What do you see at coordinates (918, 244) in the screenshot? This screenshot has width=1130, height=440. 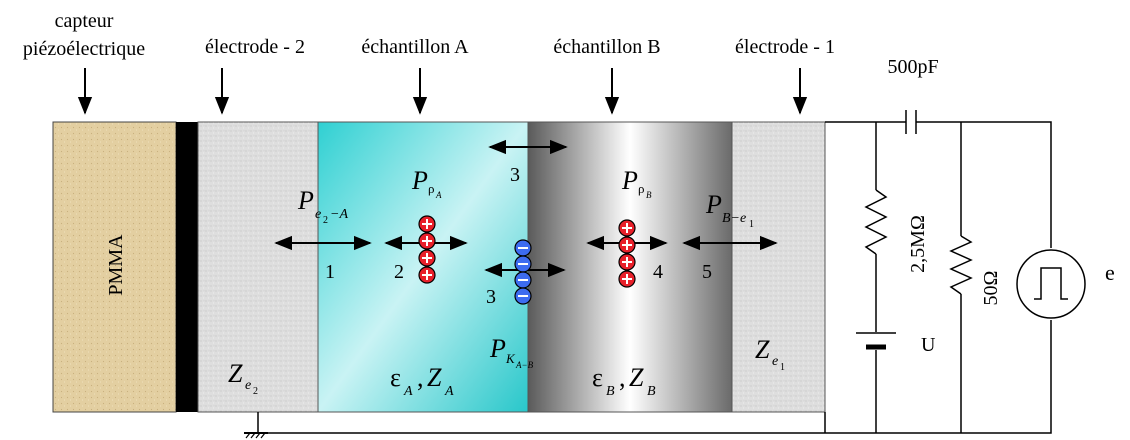 I see `resistor-big-label: 2,5MΩ` at bounding box center [918, 244].